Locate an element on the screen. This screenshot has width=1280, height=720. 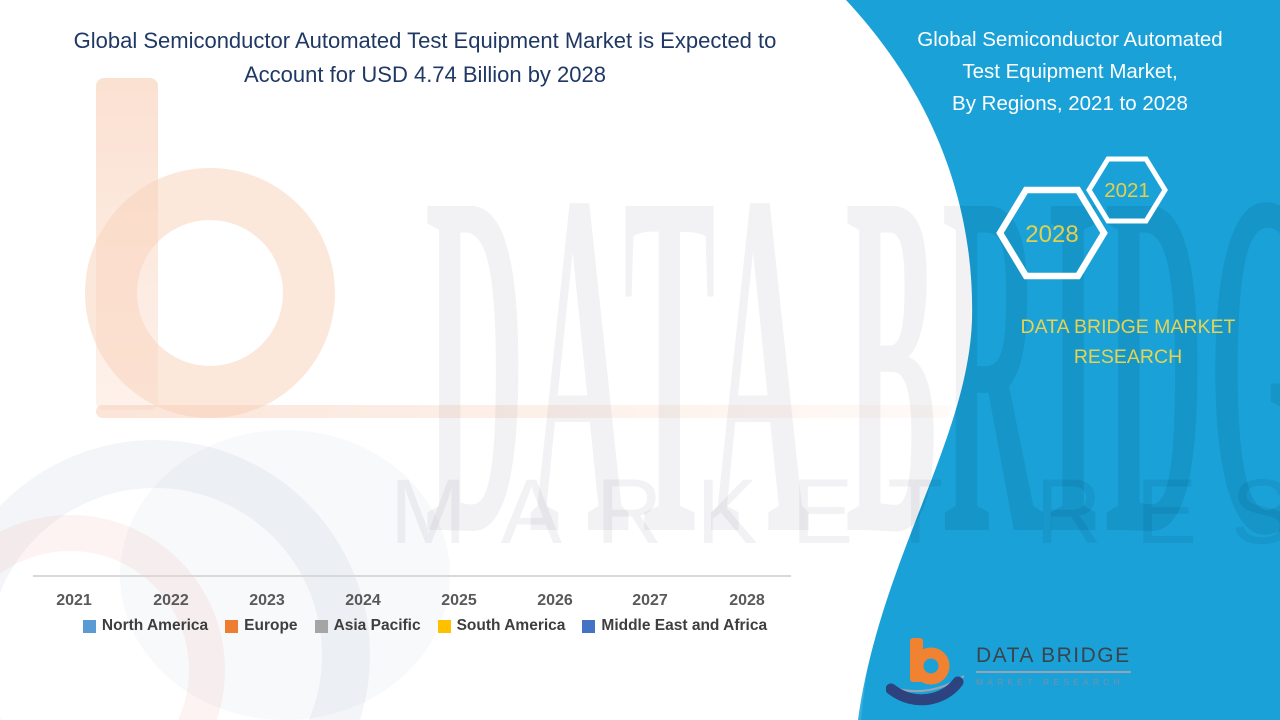
brand-text: DATA BRIDGE MARKET RESEARCH is located at coordinates (1128, 342).